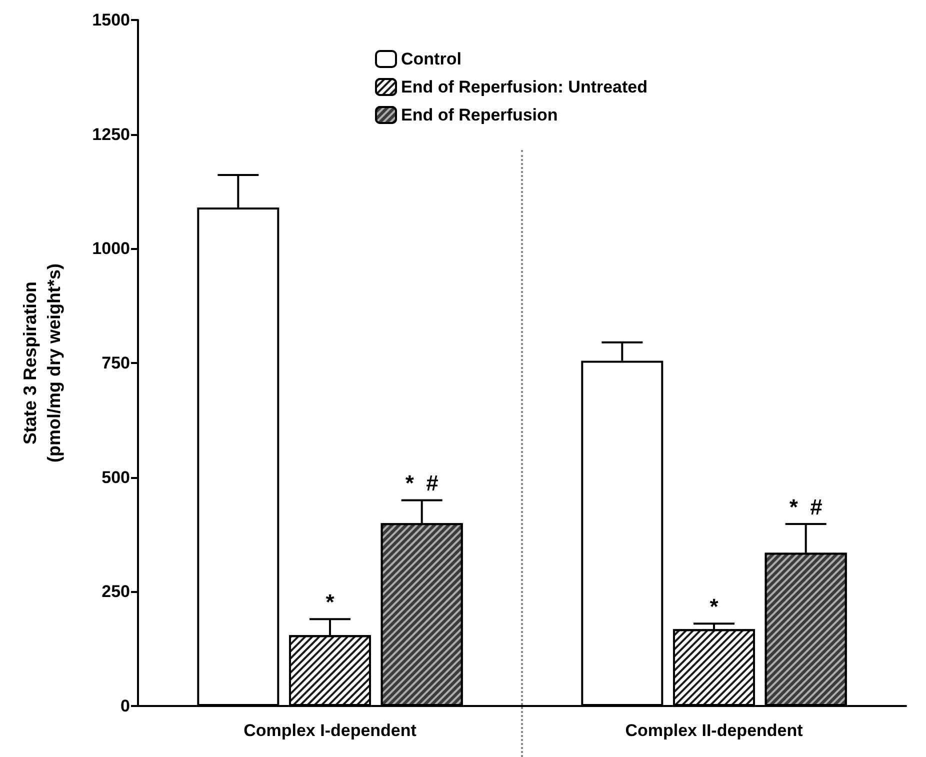  Describe the element at coordinates (116, 363) in the screenshot. I see `y-tick-label: 750` at that location.